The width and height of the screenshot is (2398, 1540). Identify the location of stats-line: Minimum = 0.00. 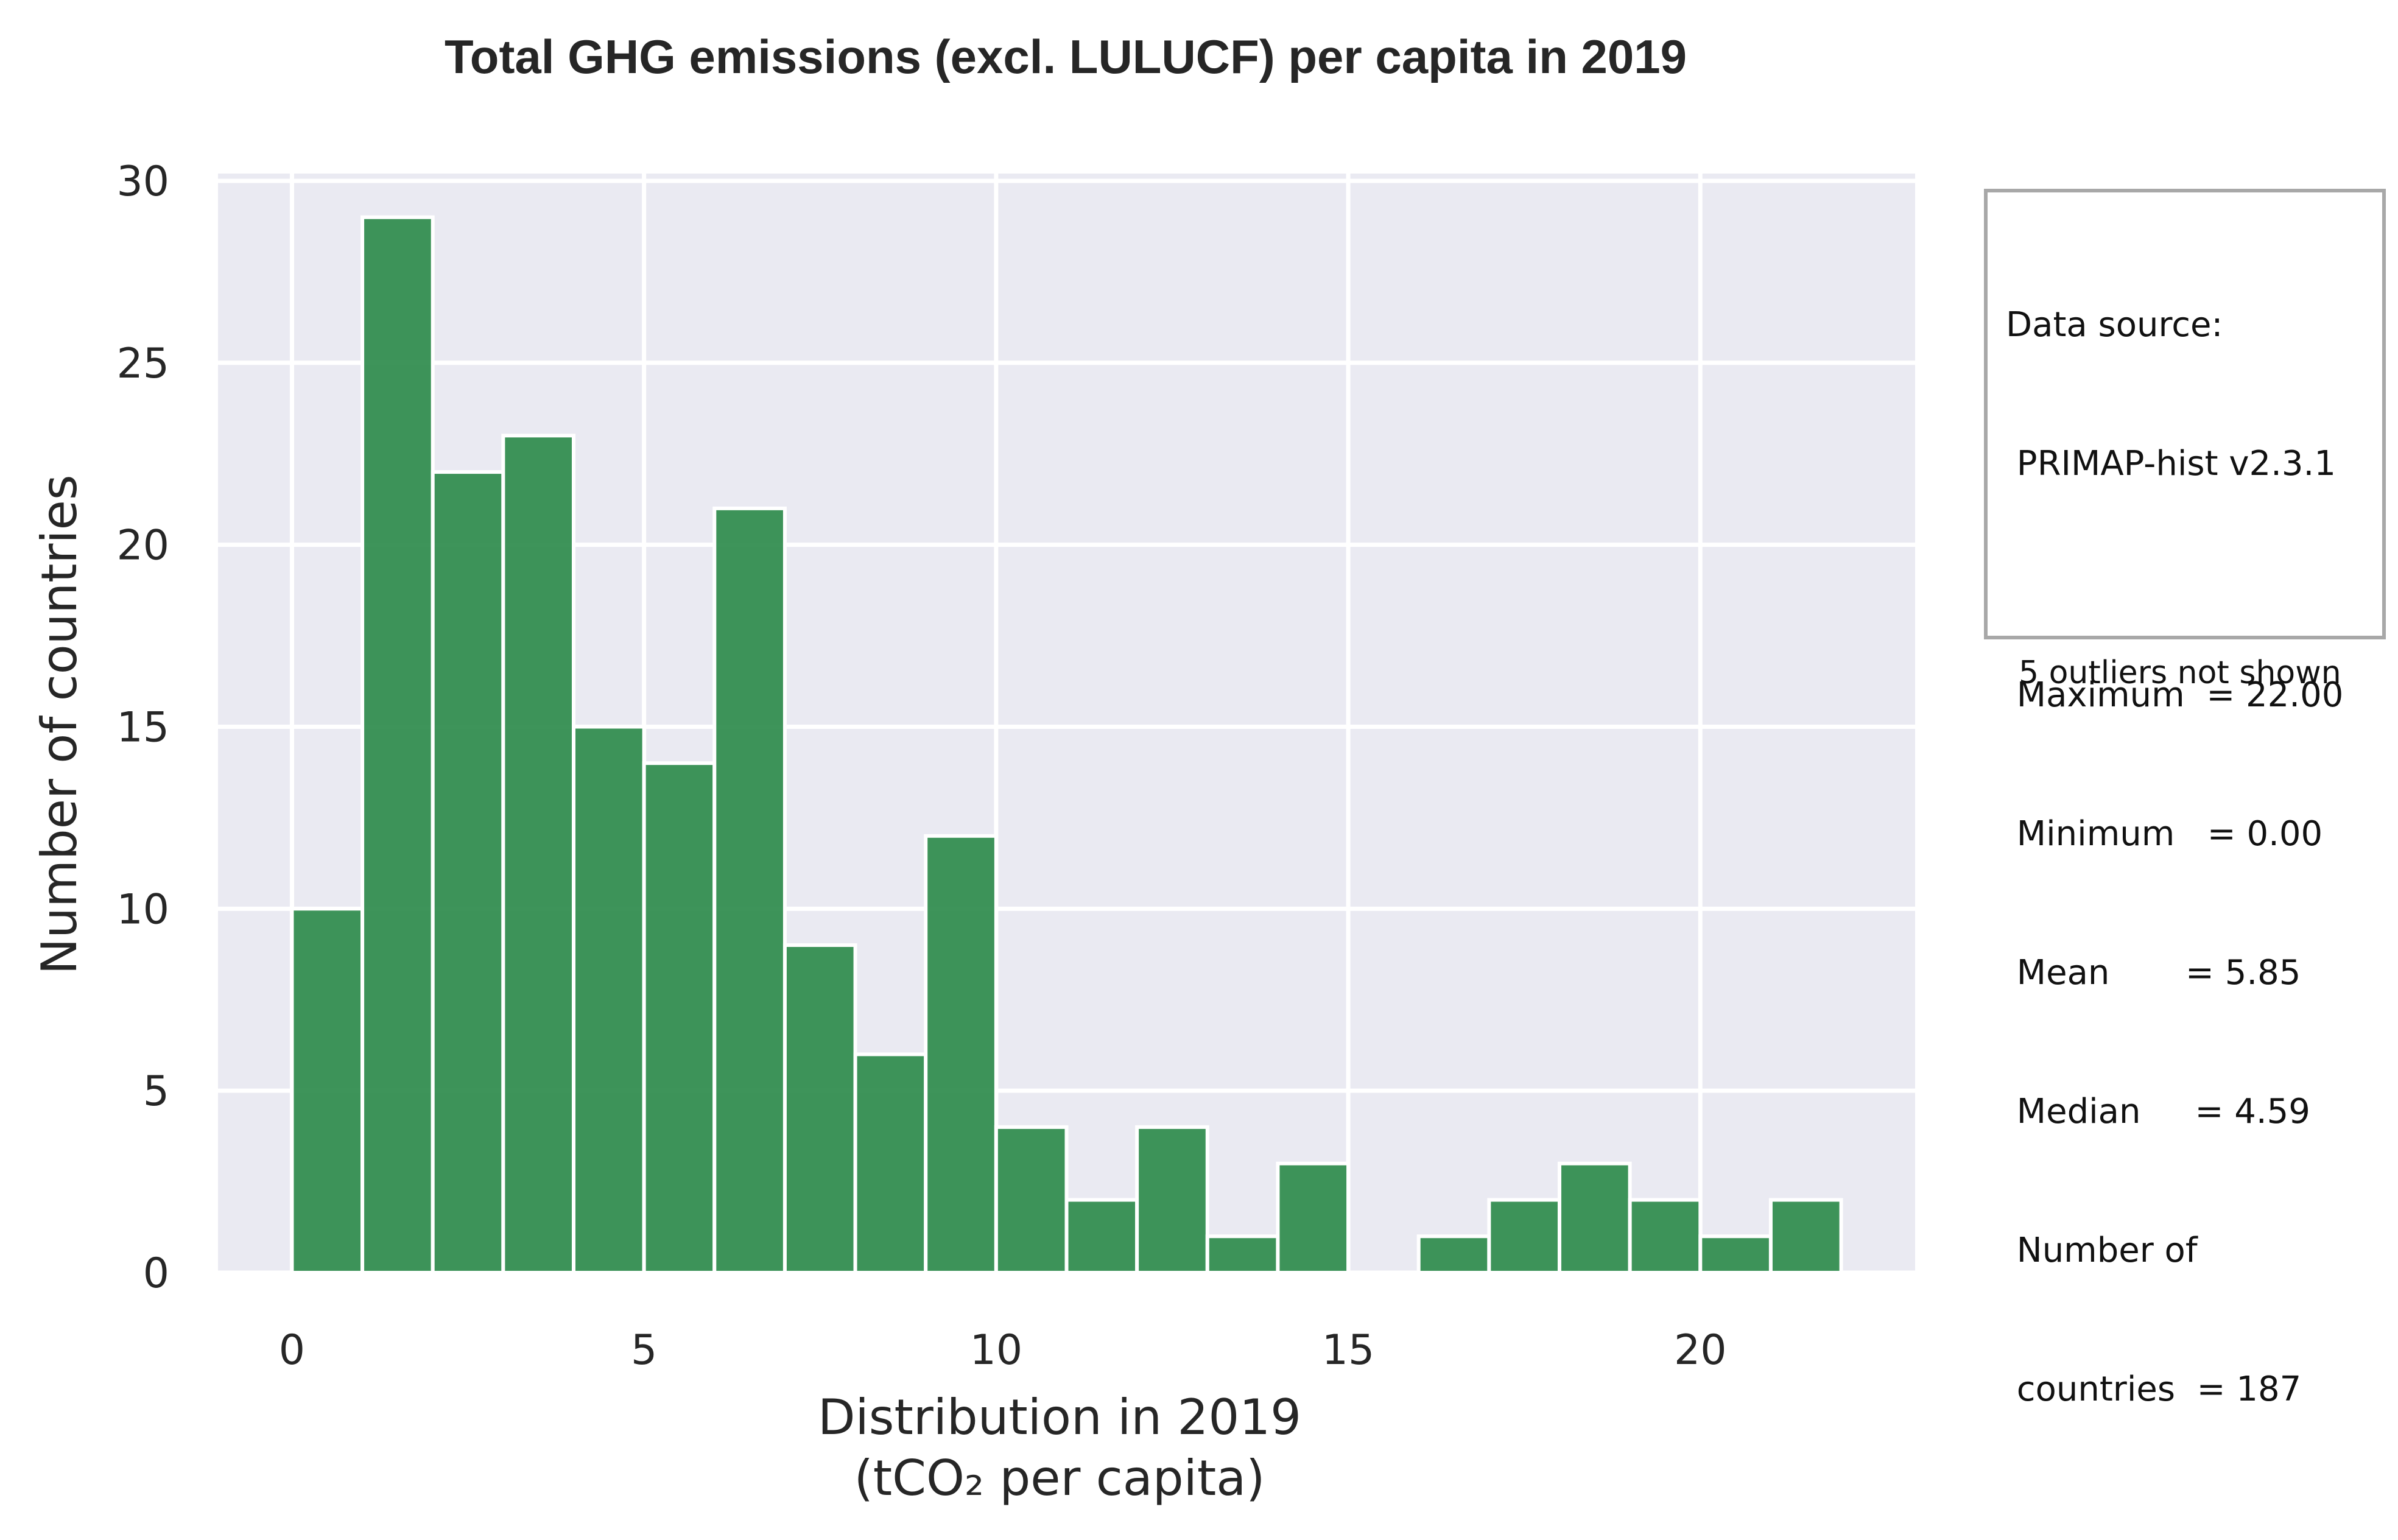
(2164, 834).